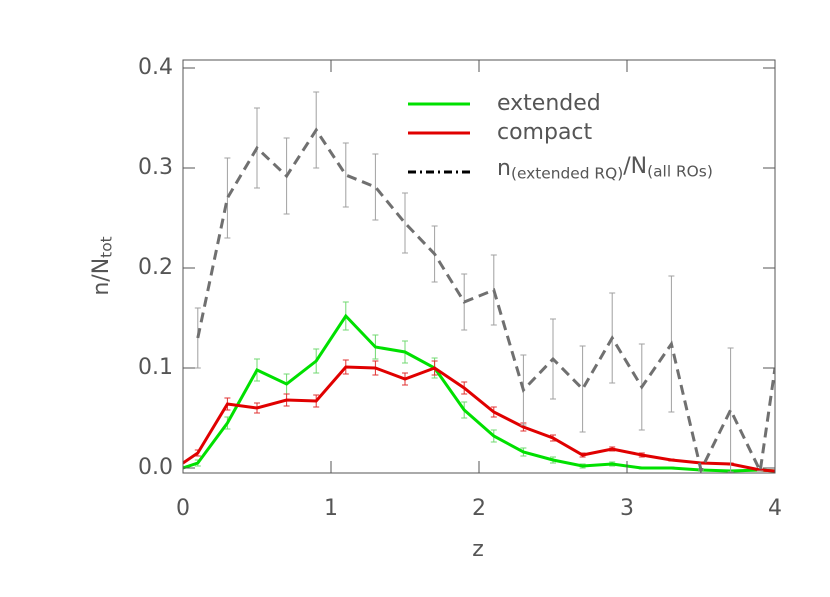 Image resolution: width=830 pixels, height=597 pixels. I want to click on y-tick-label: 0.1, so click(155, 367).